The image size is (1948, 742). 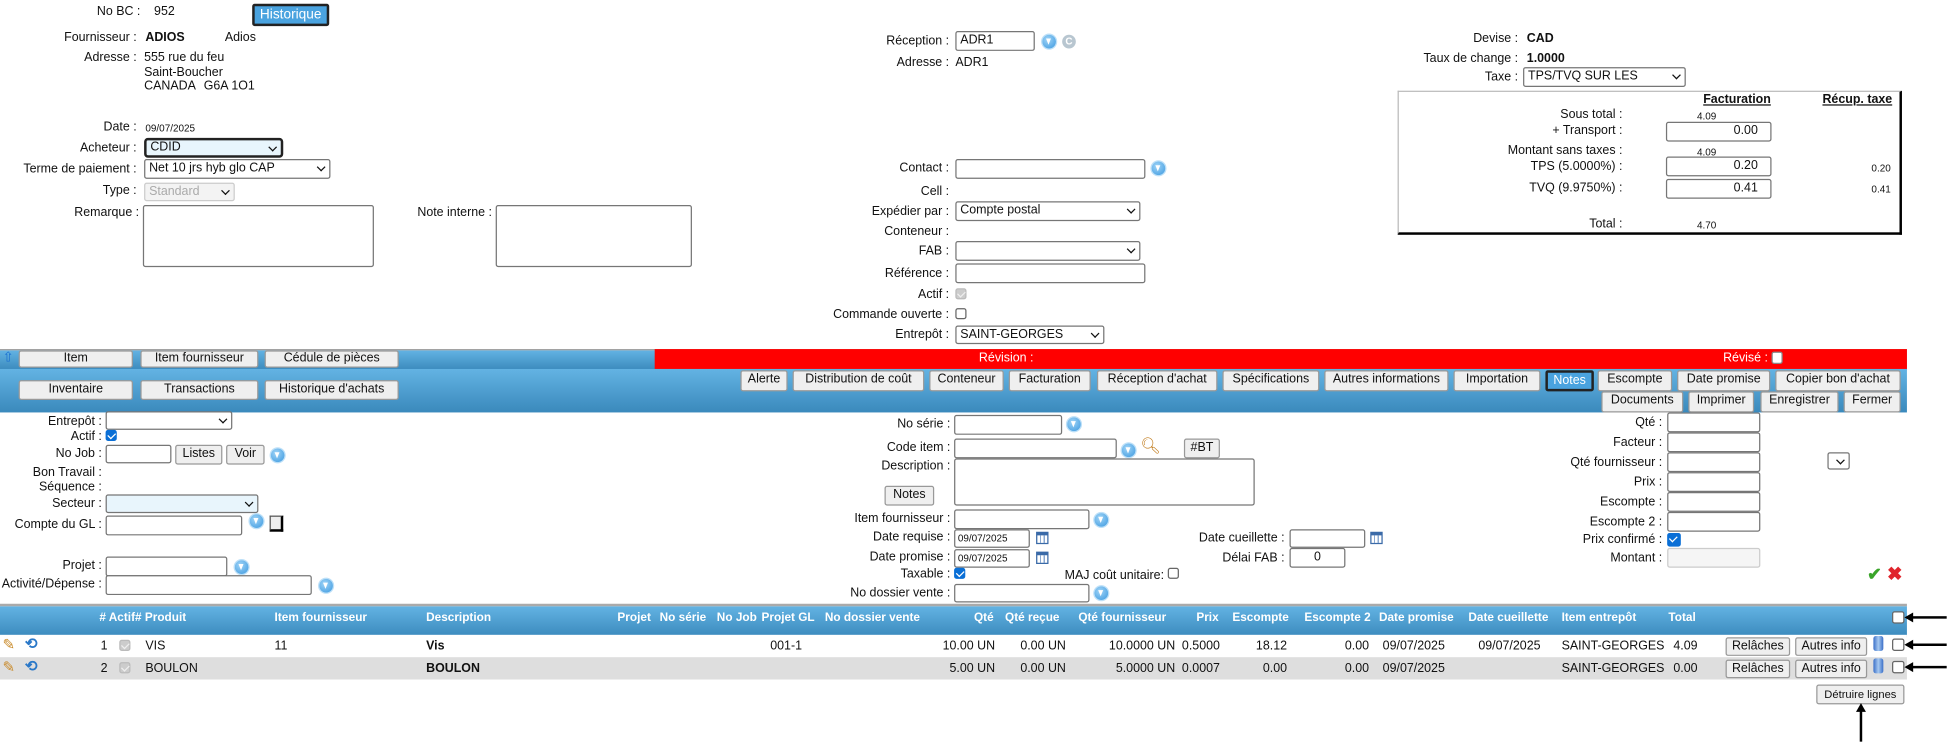 I want to click on documents-button: Documents, so click(x=1642, y=402).